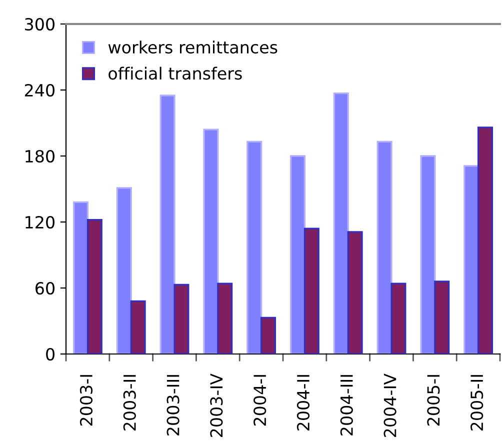 This screenshot has height=441, width=502. I want to click on x-tick-label: 2004-IV, so click(390, 405).